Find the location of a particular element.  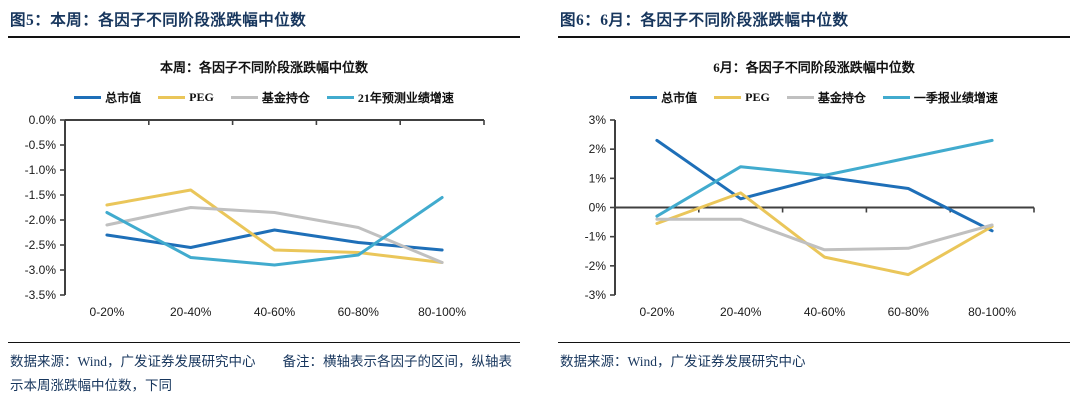

svg-text: 1% is located at coordinates (598, 178).